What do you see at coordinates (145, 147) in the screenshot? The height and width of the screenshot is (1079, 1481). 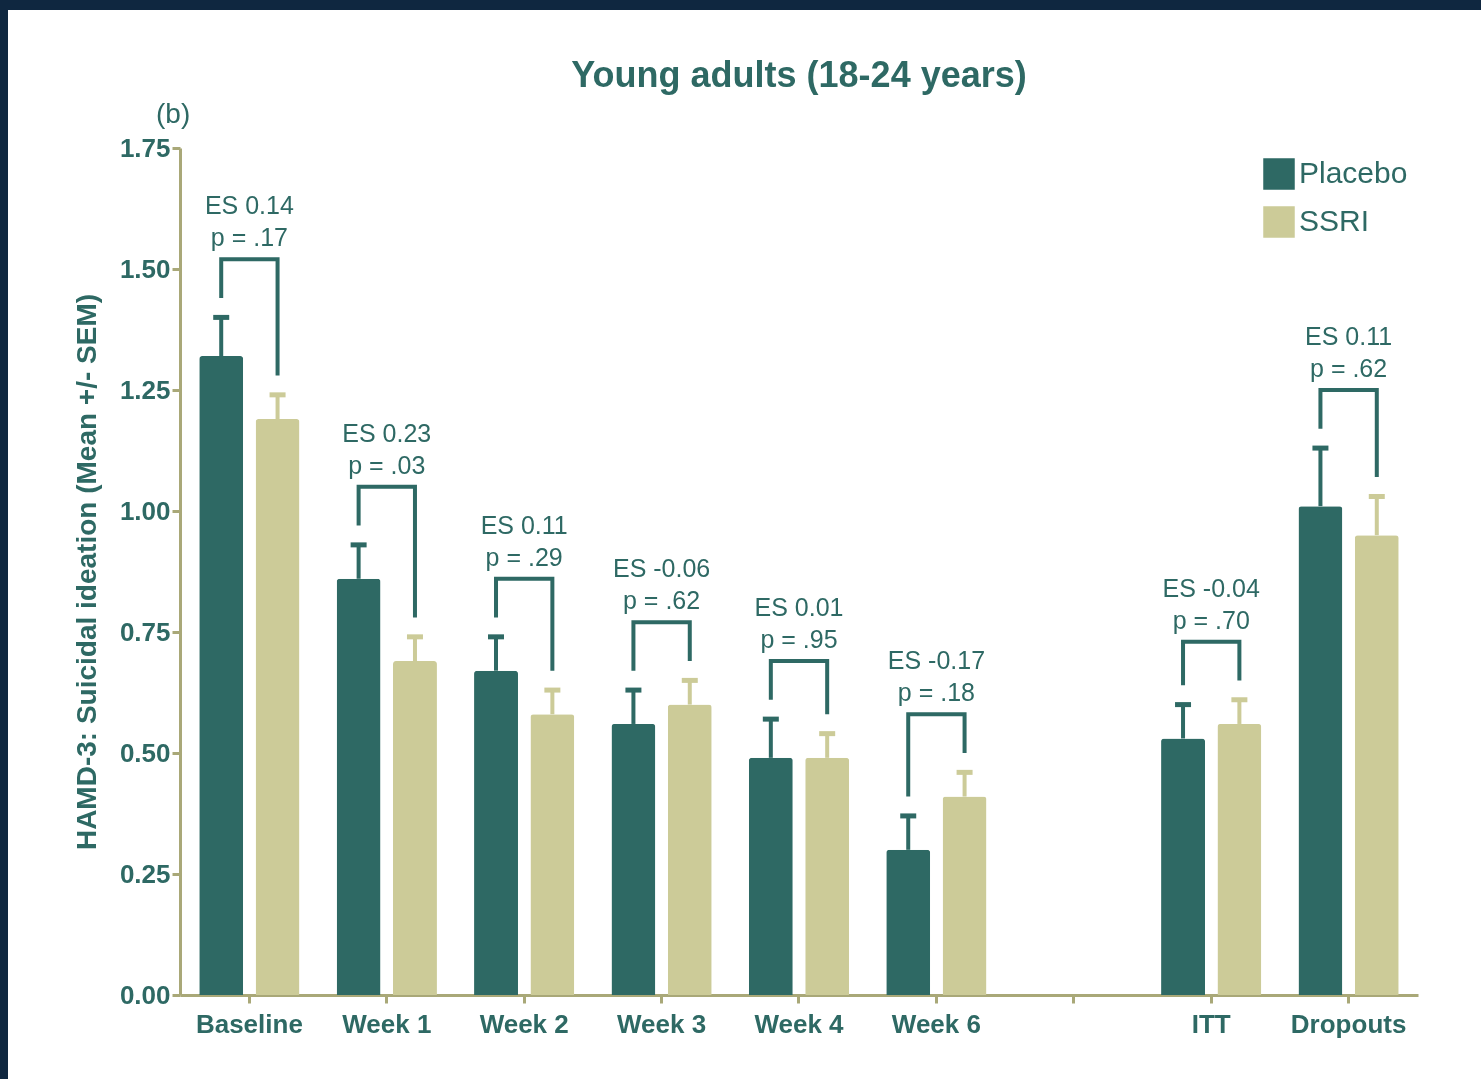 I see `y-tick-label: 1.75` at bounding box center [145, 147].